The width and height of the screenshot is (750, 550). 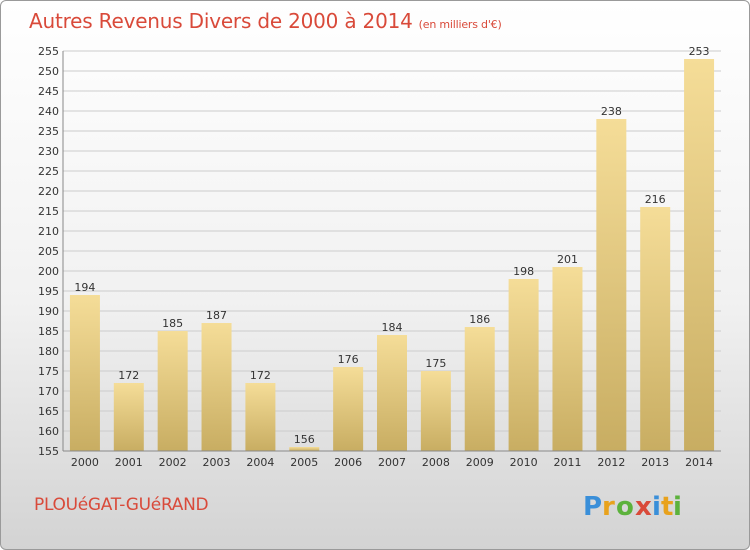 I want to click on y-tick-label: 215, so click(x=48, y=211).